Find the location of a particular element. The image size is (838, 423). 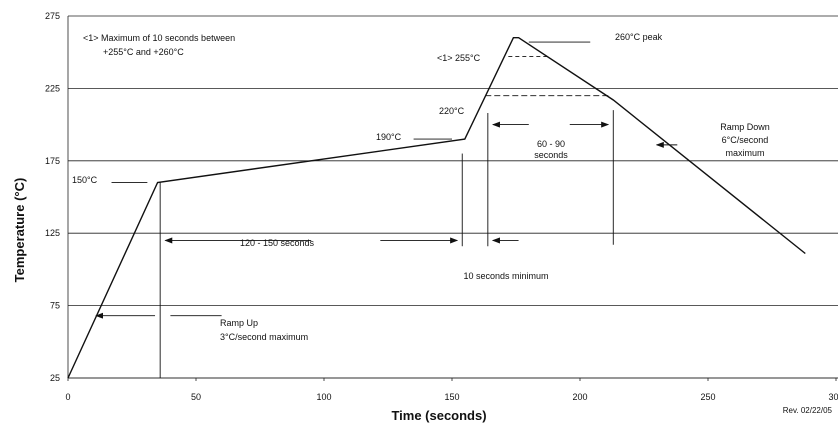

x-tick-label-300: 300 is located at coordinates (833, 397).